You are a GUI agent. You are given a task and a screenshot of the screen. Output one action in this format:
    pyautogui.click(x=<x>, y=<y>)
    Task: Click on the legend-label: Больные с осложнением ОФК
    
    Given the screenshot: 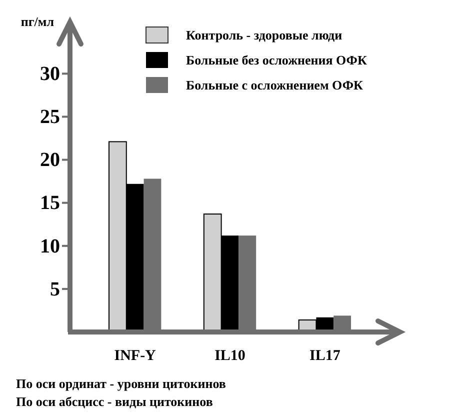 What is the action you would take?
    pyautogui.click(x=275, y=85)
    